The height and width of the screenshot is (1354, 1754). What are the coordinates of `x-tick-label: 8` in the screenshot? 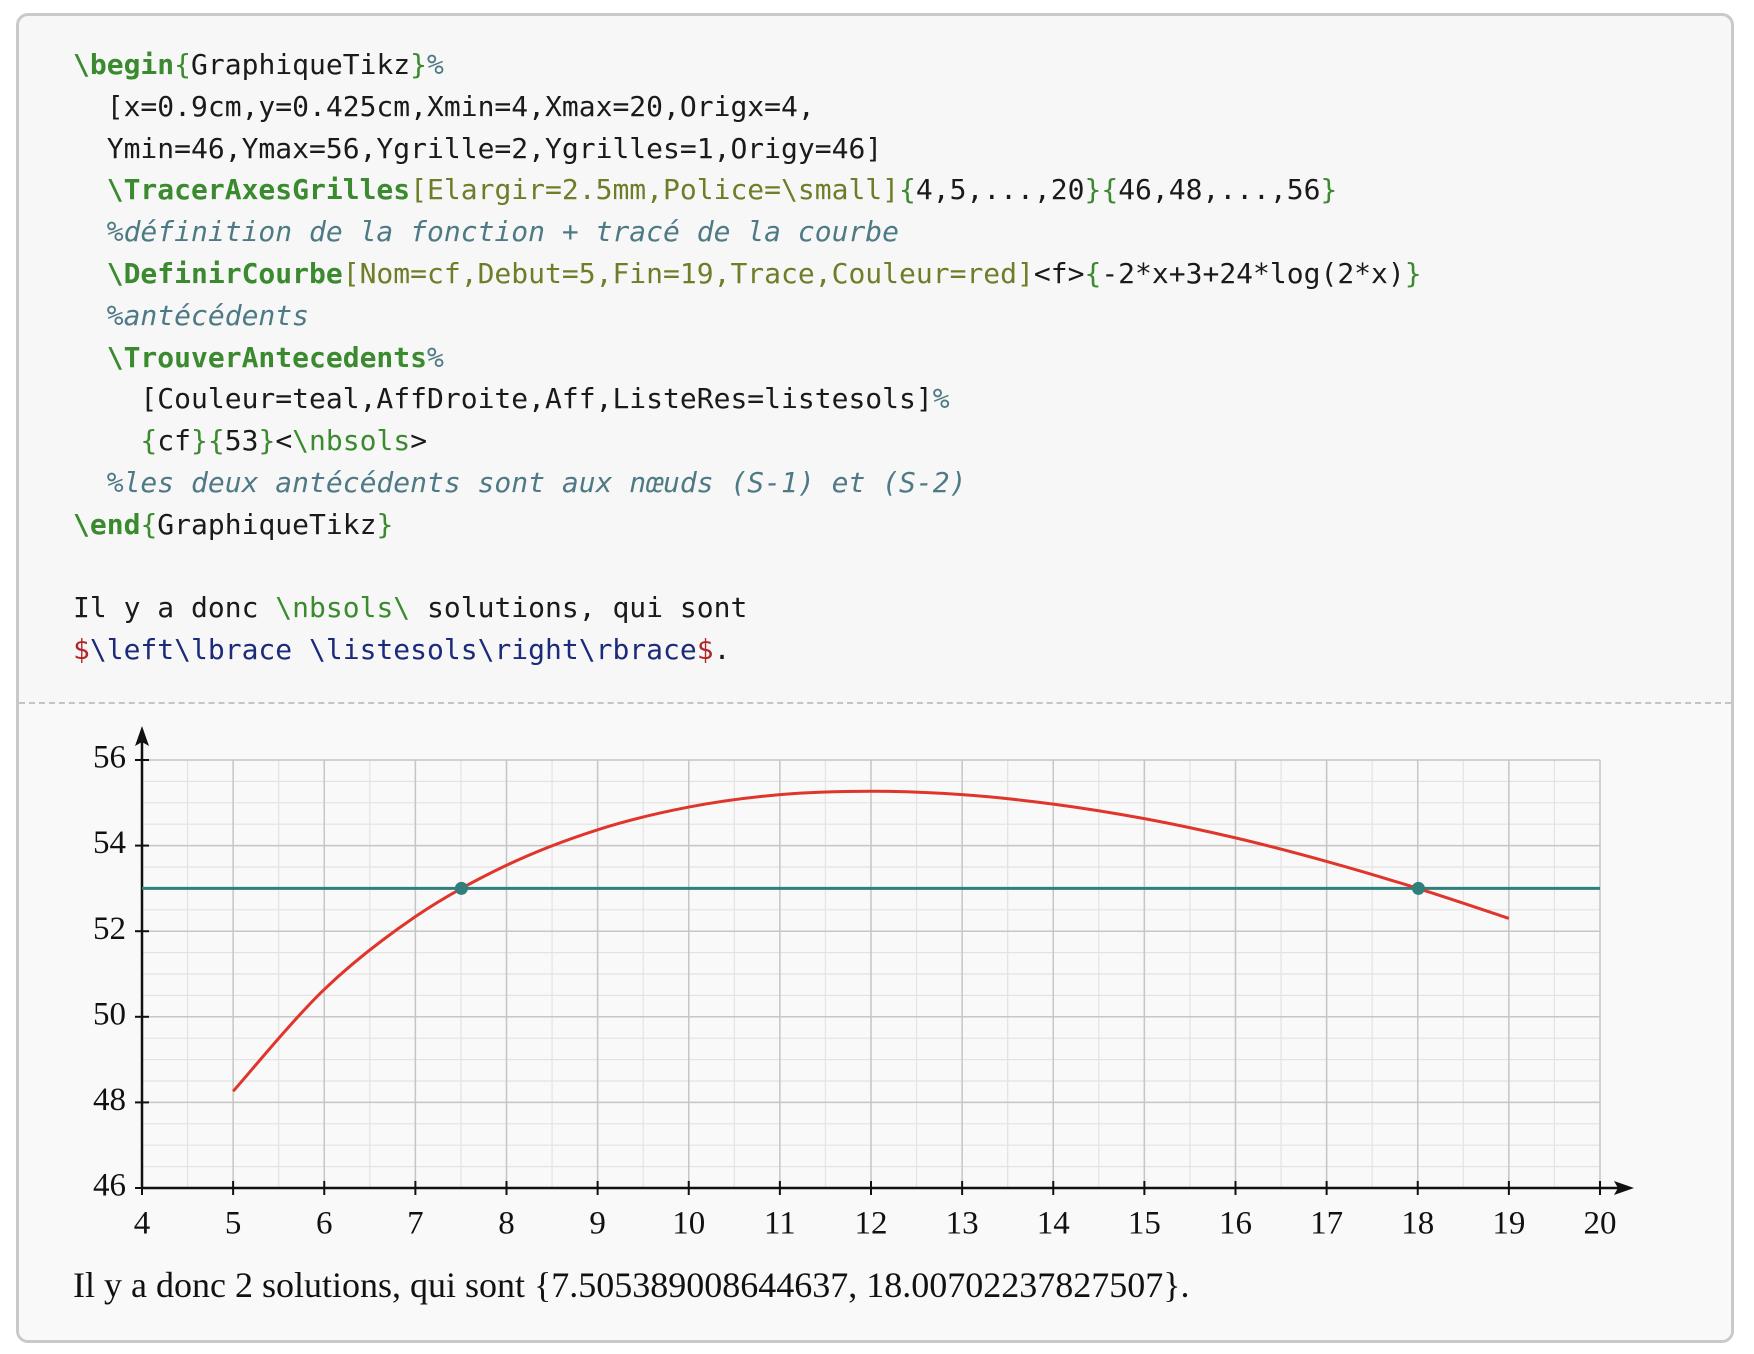 It's located at (506, 1224).